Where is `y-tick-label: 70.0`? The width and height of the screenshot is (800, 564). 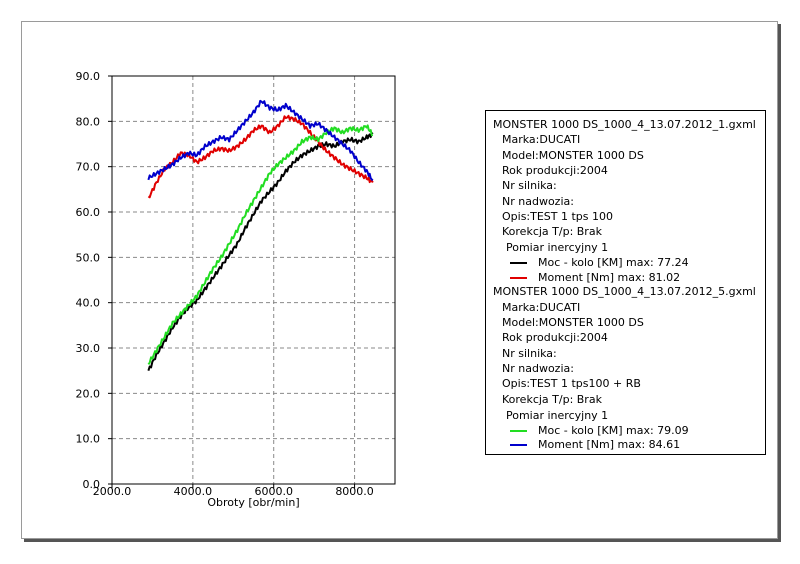 y-tick-label: 70.0 is located at coordinates (88, 167).